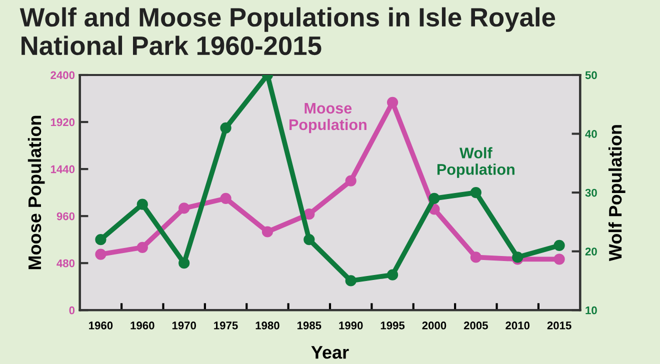  What do you see at coordinates (184, 326) in the screenshot?
I see `x-tick-label: 1970` at bounding box center [184, 326].